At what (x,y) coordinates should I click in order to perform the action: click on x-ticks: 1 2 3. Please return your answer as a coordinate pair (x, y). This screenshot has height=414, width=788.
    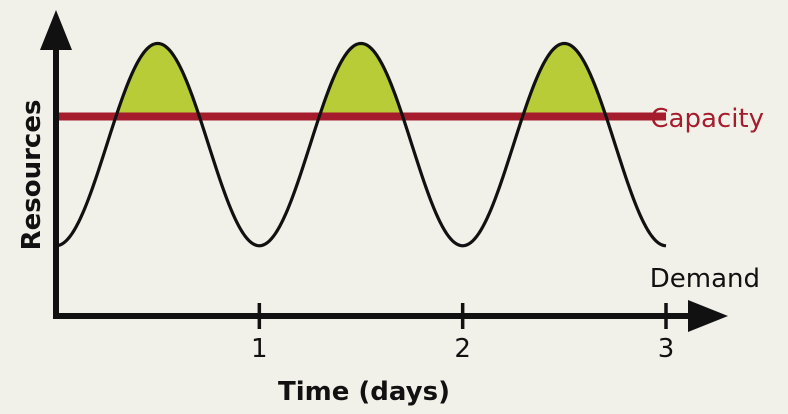
    Looking at the image, I should click on (462, 333).